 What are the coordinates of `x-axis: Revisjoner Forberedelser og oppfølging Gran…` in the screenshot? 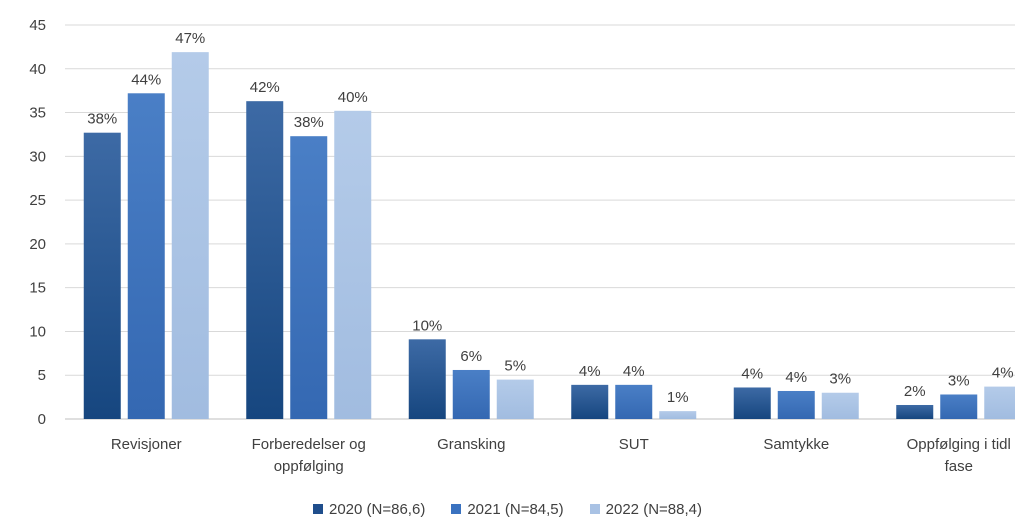 It's located at (561, 455).